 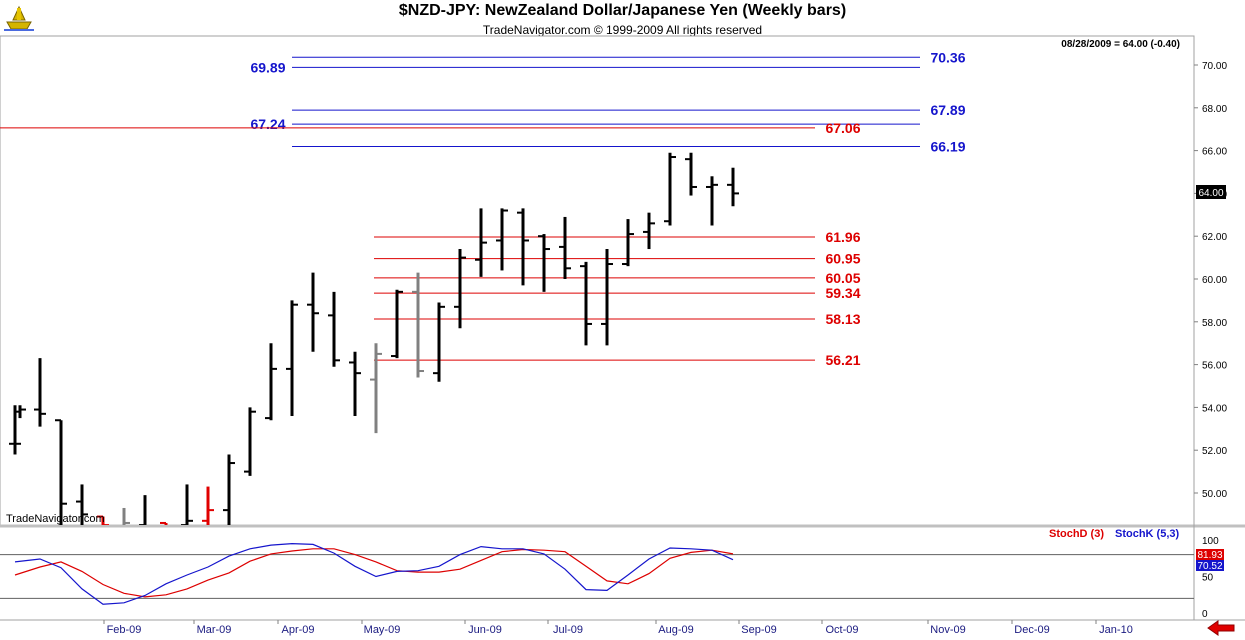 I want to click on level-label: 59.34, so click(x=842, y=293).